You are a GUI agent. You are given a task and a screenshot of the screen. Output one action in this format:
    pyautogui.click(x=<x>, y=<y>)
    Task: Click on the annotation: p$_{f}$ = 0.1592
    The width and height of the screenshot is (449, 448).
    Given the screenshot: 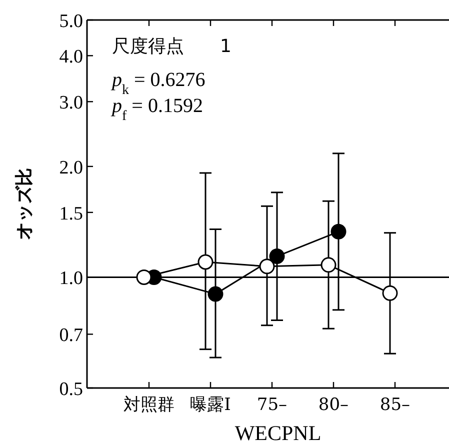 What is the action you would take?
    pyautogui.click(x=156, y=109)
    